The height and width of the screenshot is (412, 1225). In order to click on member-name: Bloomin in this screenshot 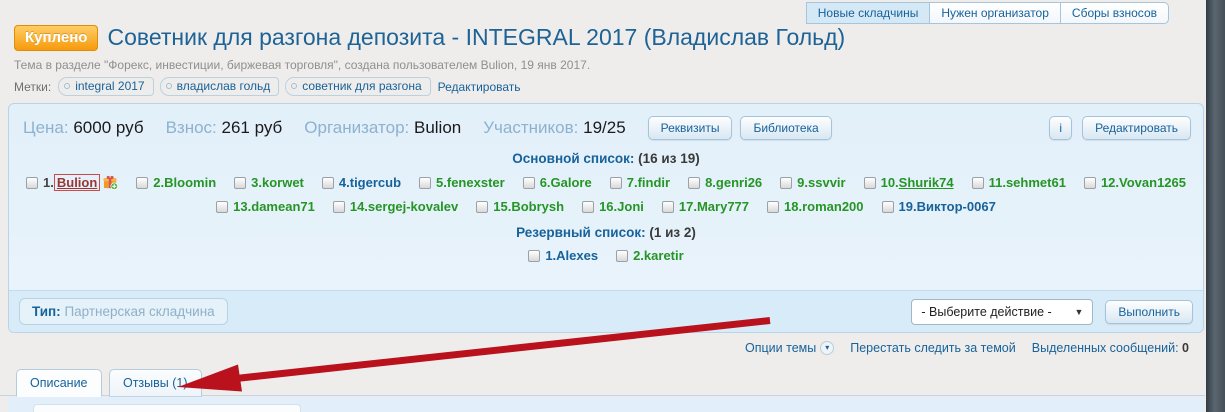, I will do `click(190, 182)`.